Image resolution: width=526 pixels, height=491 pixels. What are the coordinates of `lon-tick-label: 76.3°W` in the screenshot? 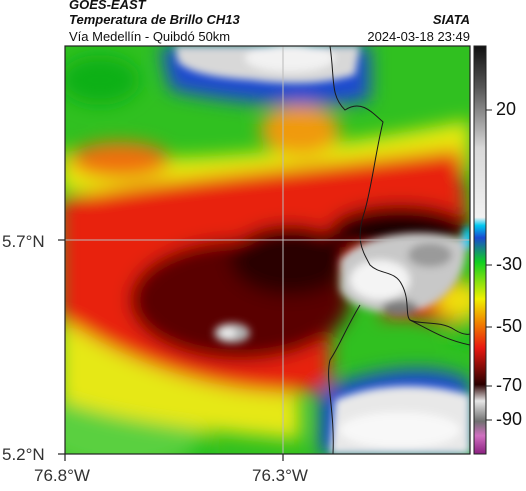 It's located at (280, 475).